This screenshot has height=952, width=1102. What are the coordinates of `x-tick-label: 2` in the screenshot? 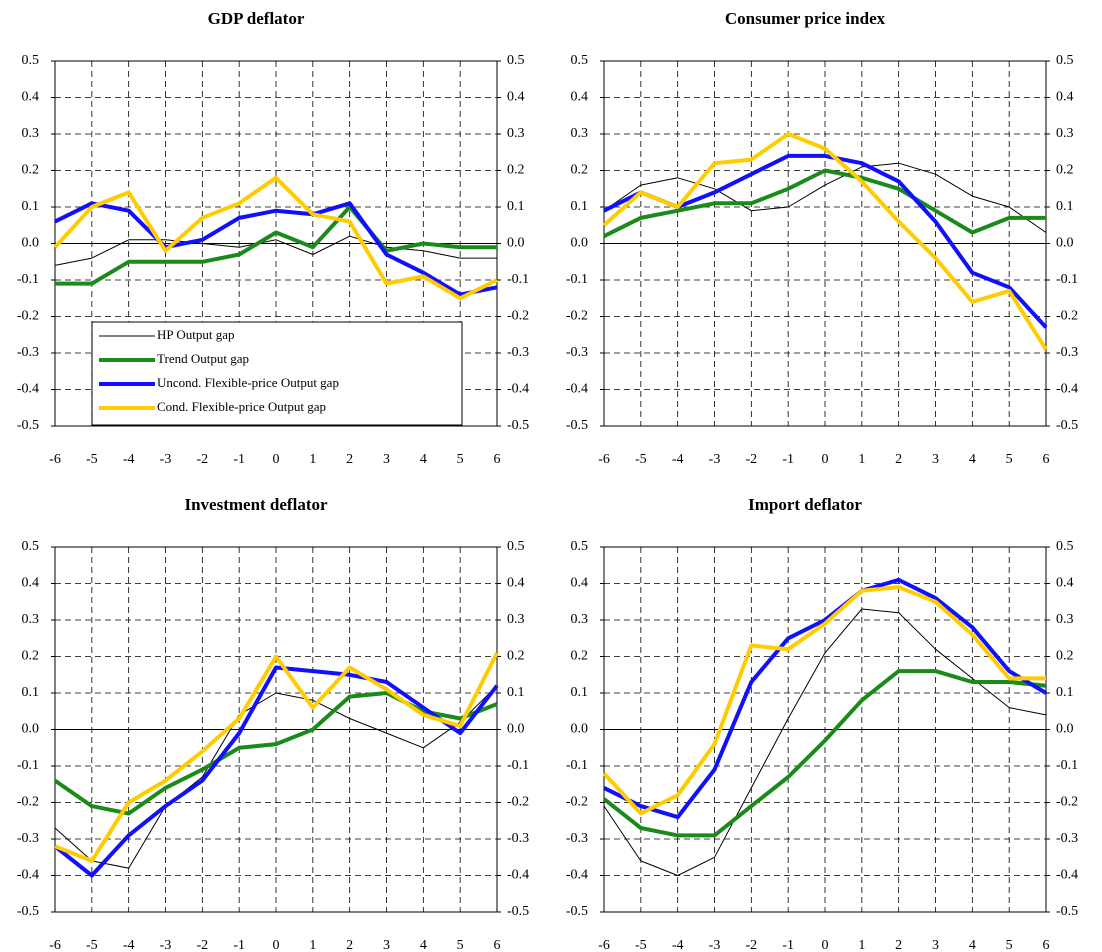 It's located at (898, 945).